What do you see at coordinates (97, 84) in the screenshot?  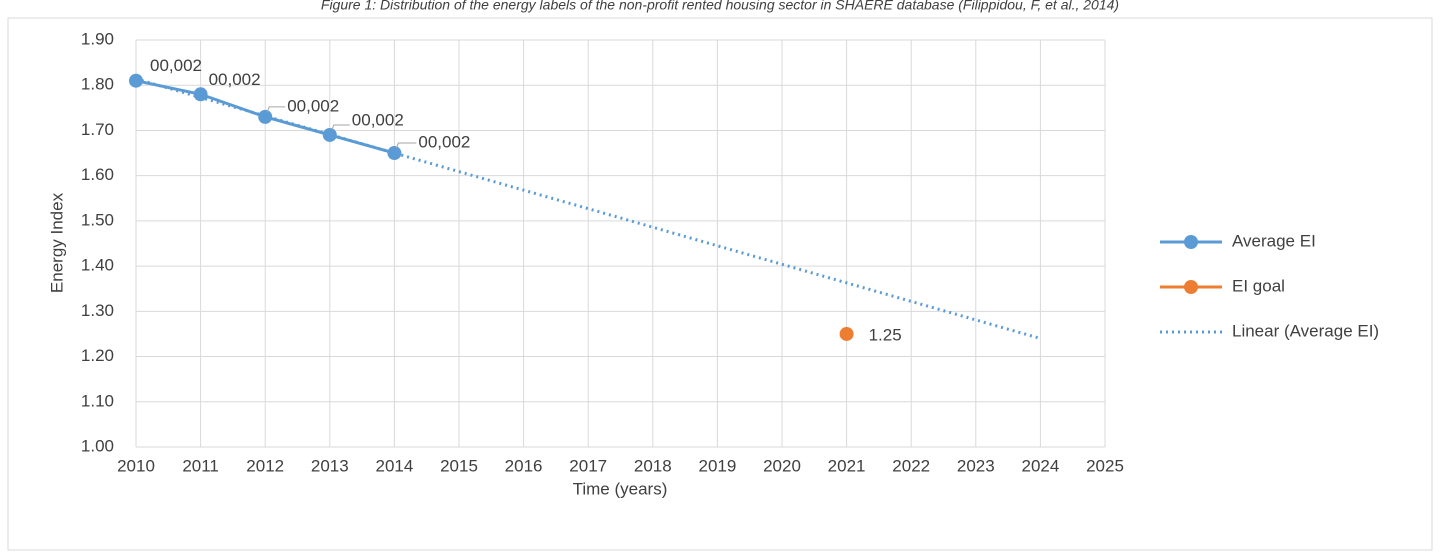 I see `y-tick-label: 1.80` at bounding box center [97, 84].